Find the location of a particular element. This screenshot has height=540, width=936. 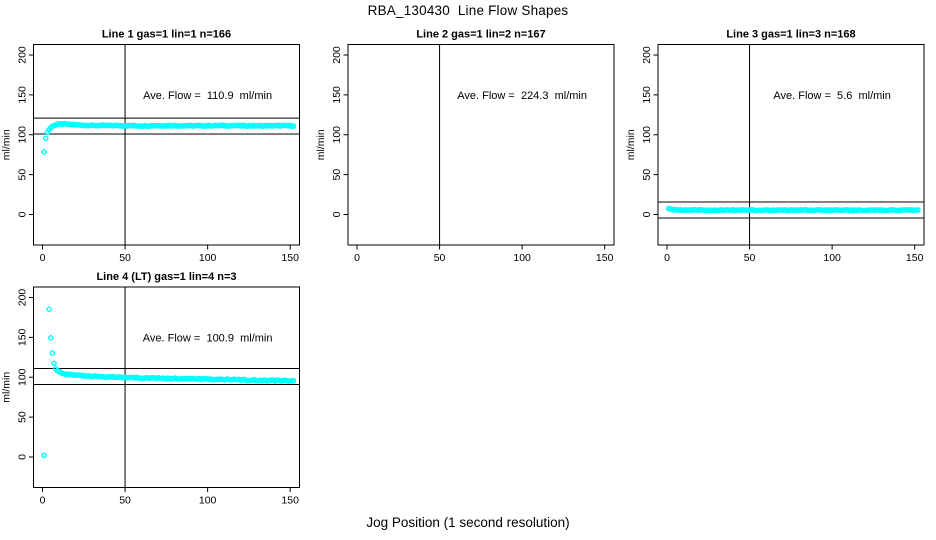

subplot-title: Line 1 gas=1 lin=1 n=166 is located at coordinates (166, 35).